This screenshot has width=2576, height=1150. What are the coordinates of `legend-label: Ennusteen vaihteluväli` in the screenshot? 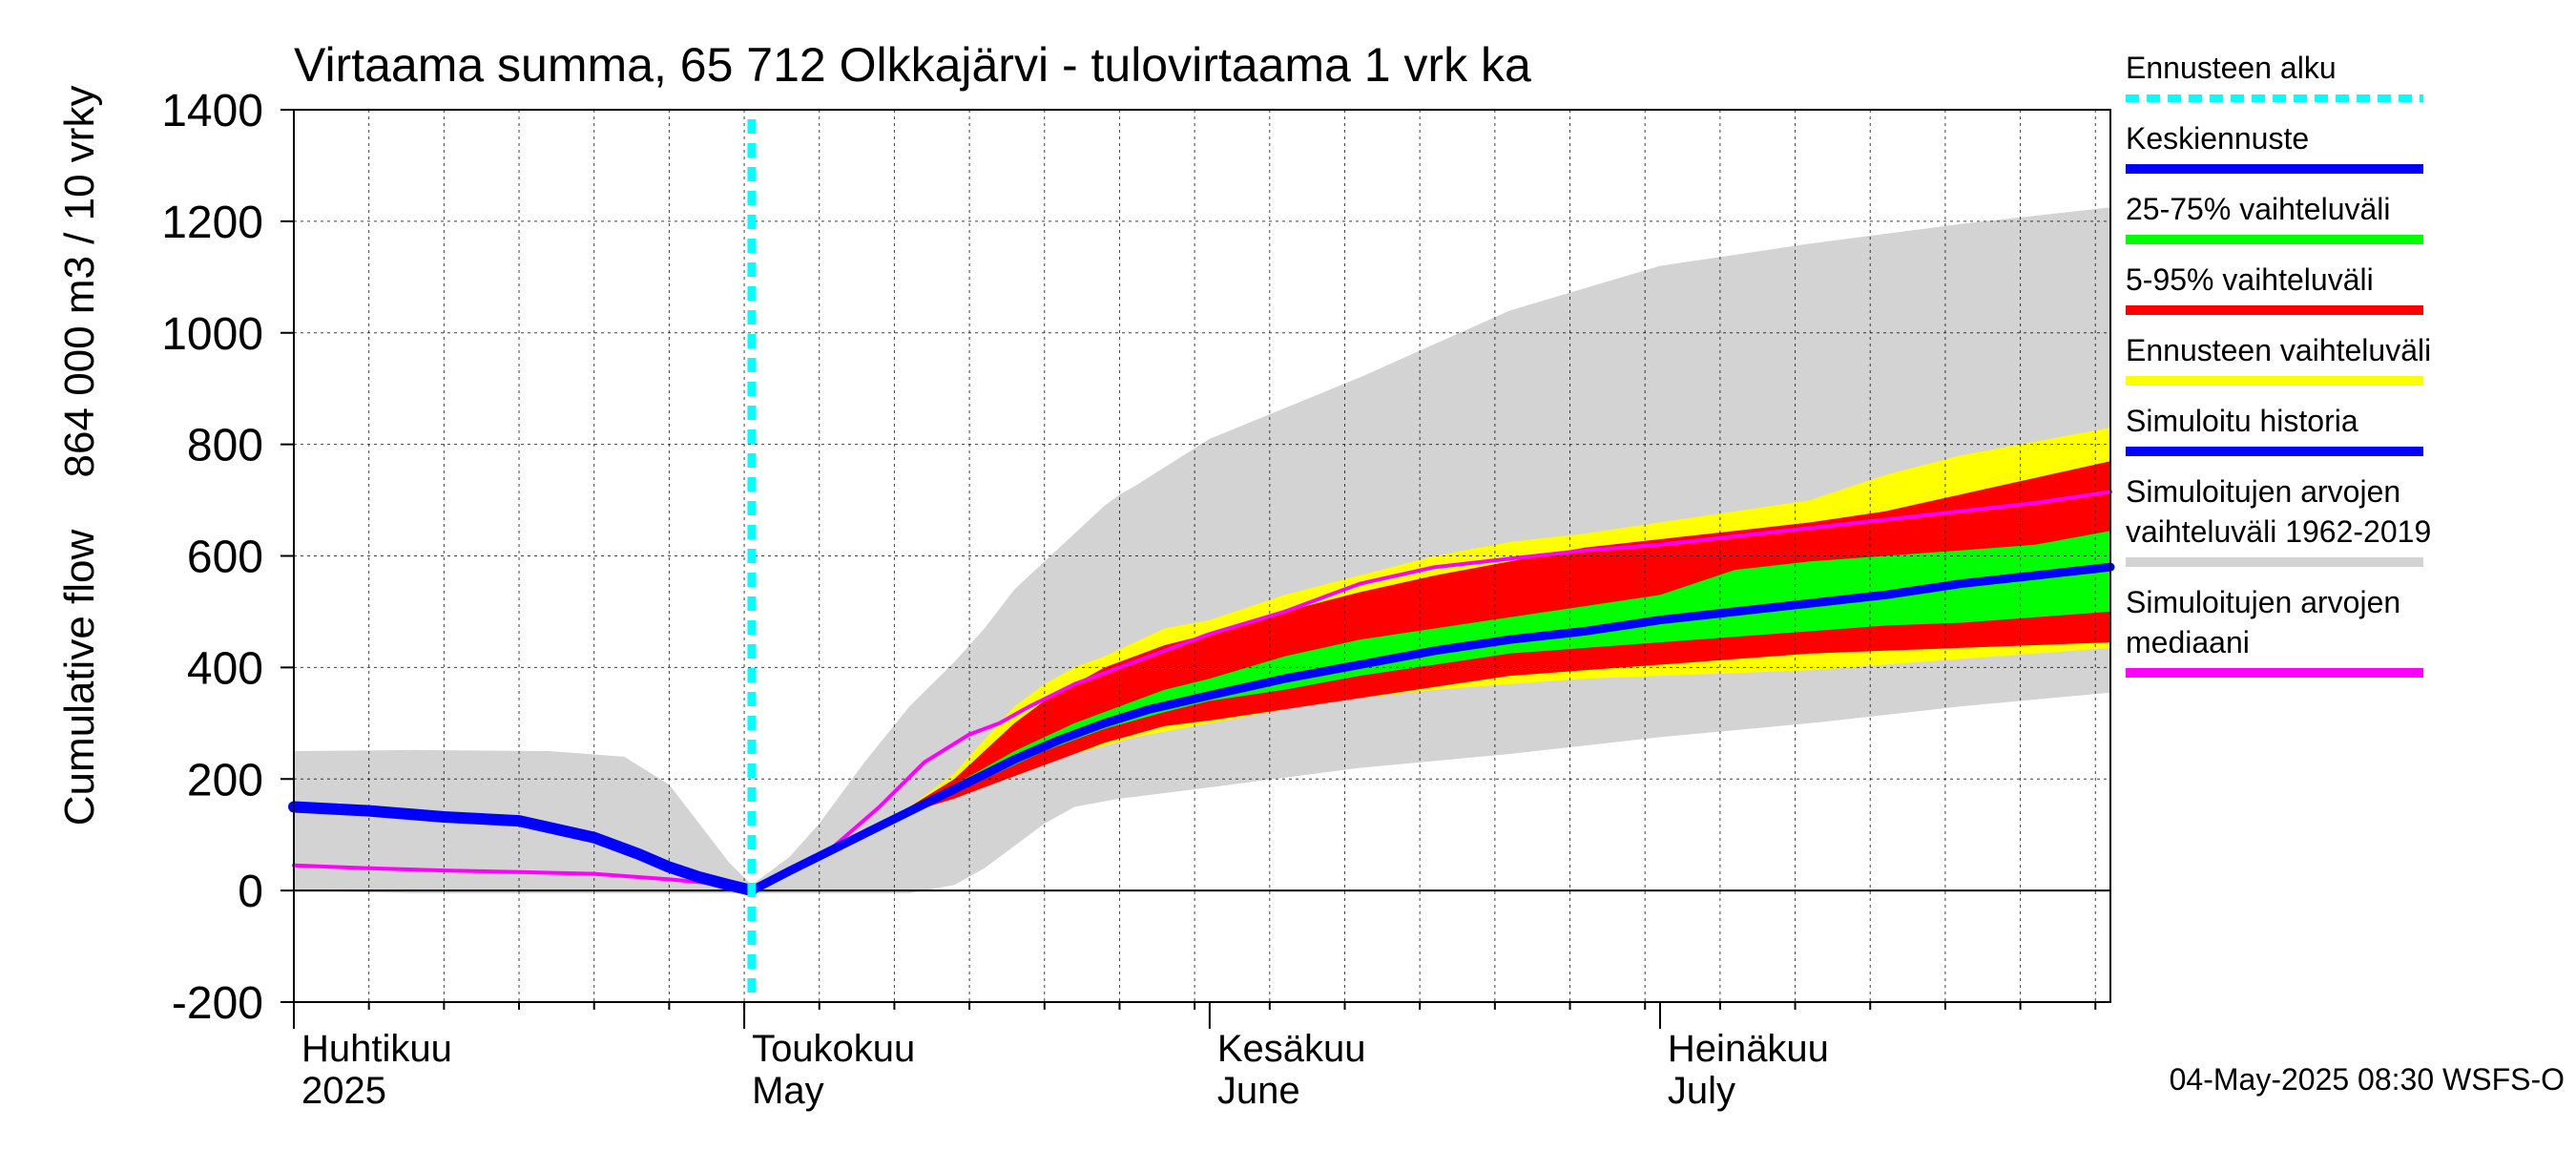 It's located at (2278, 350).